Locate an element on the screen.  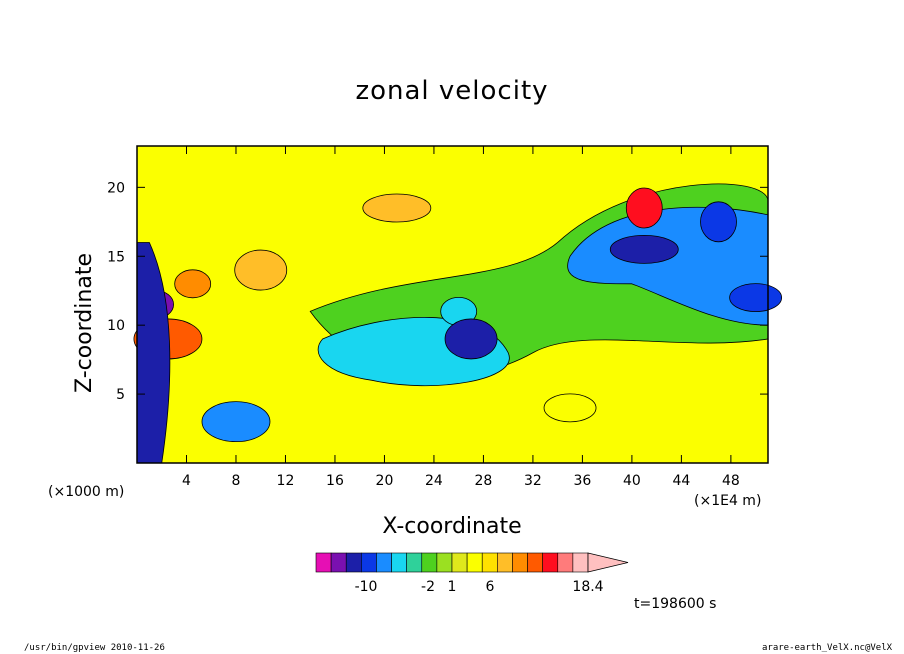
x-tick-label: 12 is located at coordinates (286, 481).